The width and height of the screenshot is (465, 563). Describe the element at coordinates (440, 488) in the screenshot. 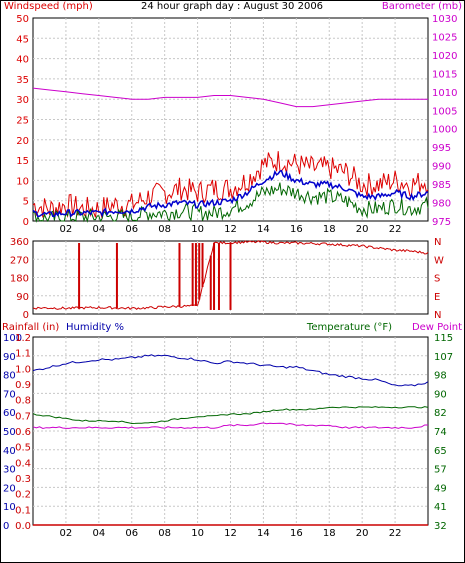

I see `temperature-tick-label: 49` at that location.